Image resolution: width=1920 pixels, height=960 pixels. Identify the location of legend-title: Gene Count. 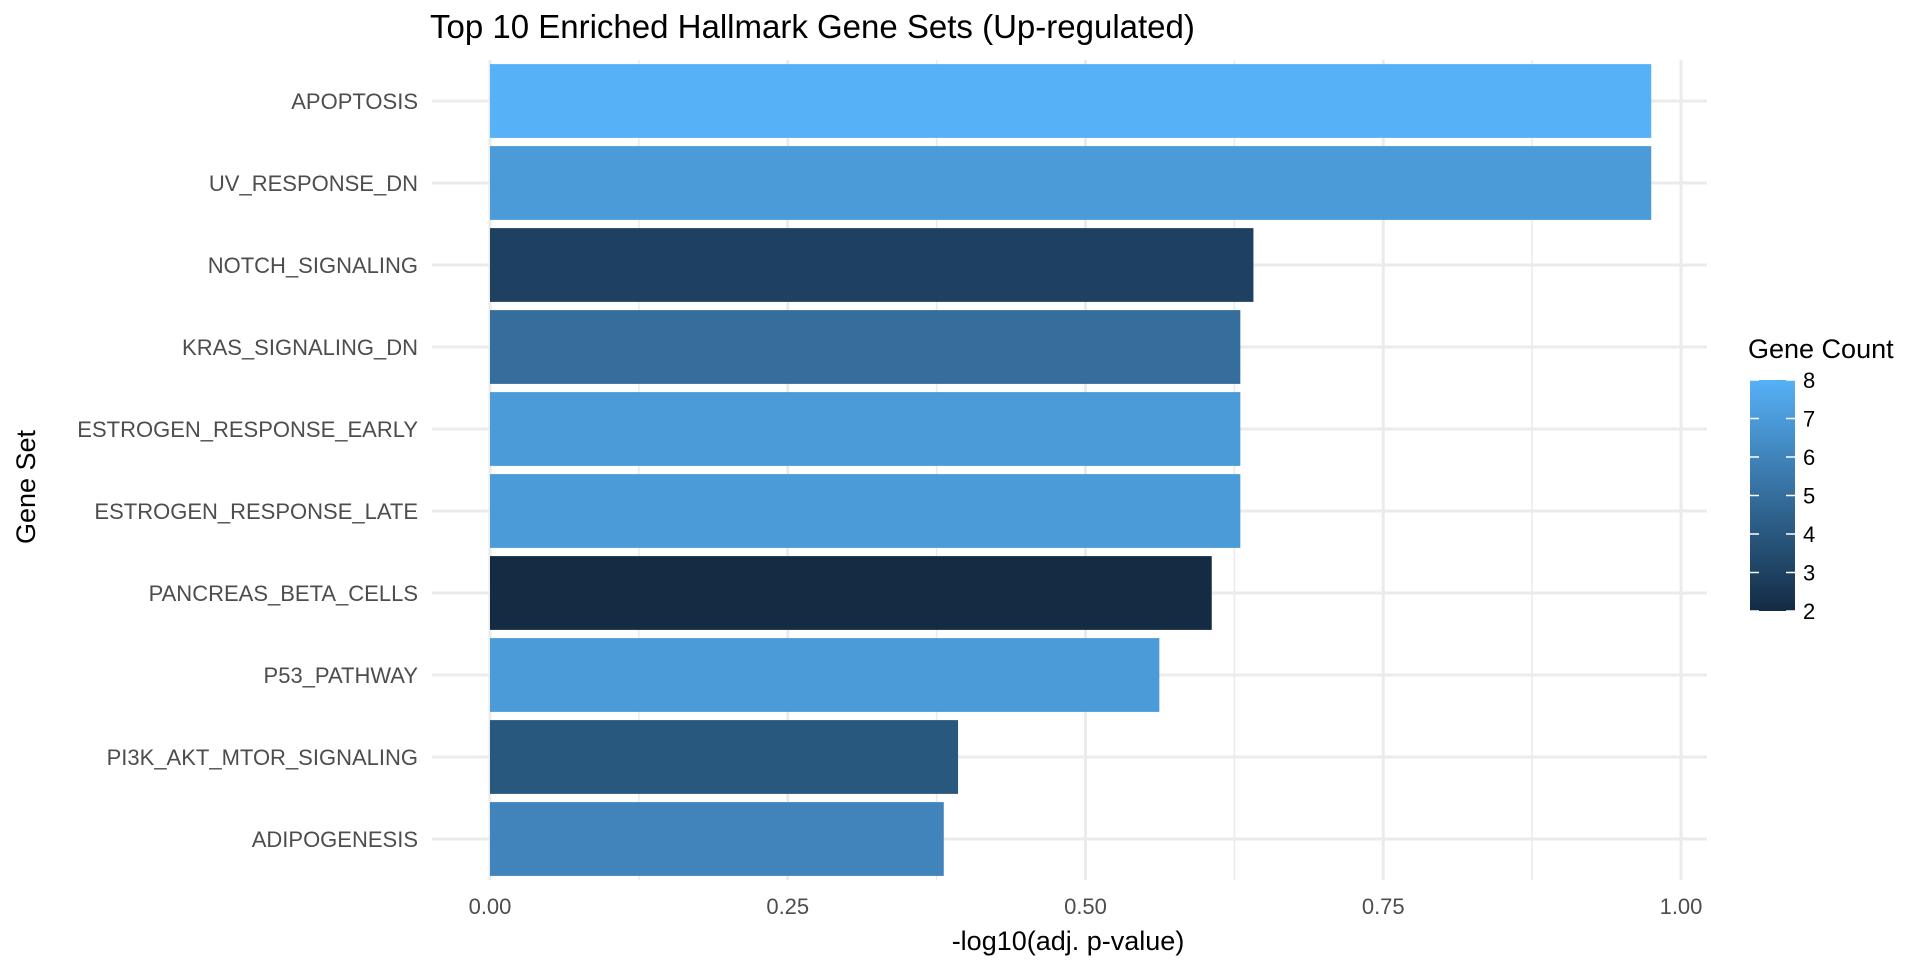
(1821, 349).